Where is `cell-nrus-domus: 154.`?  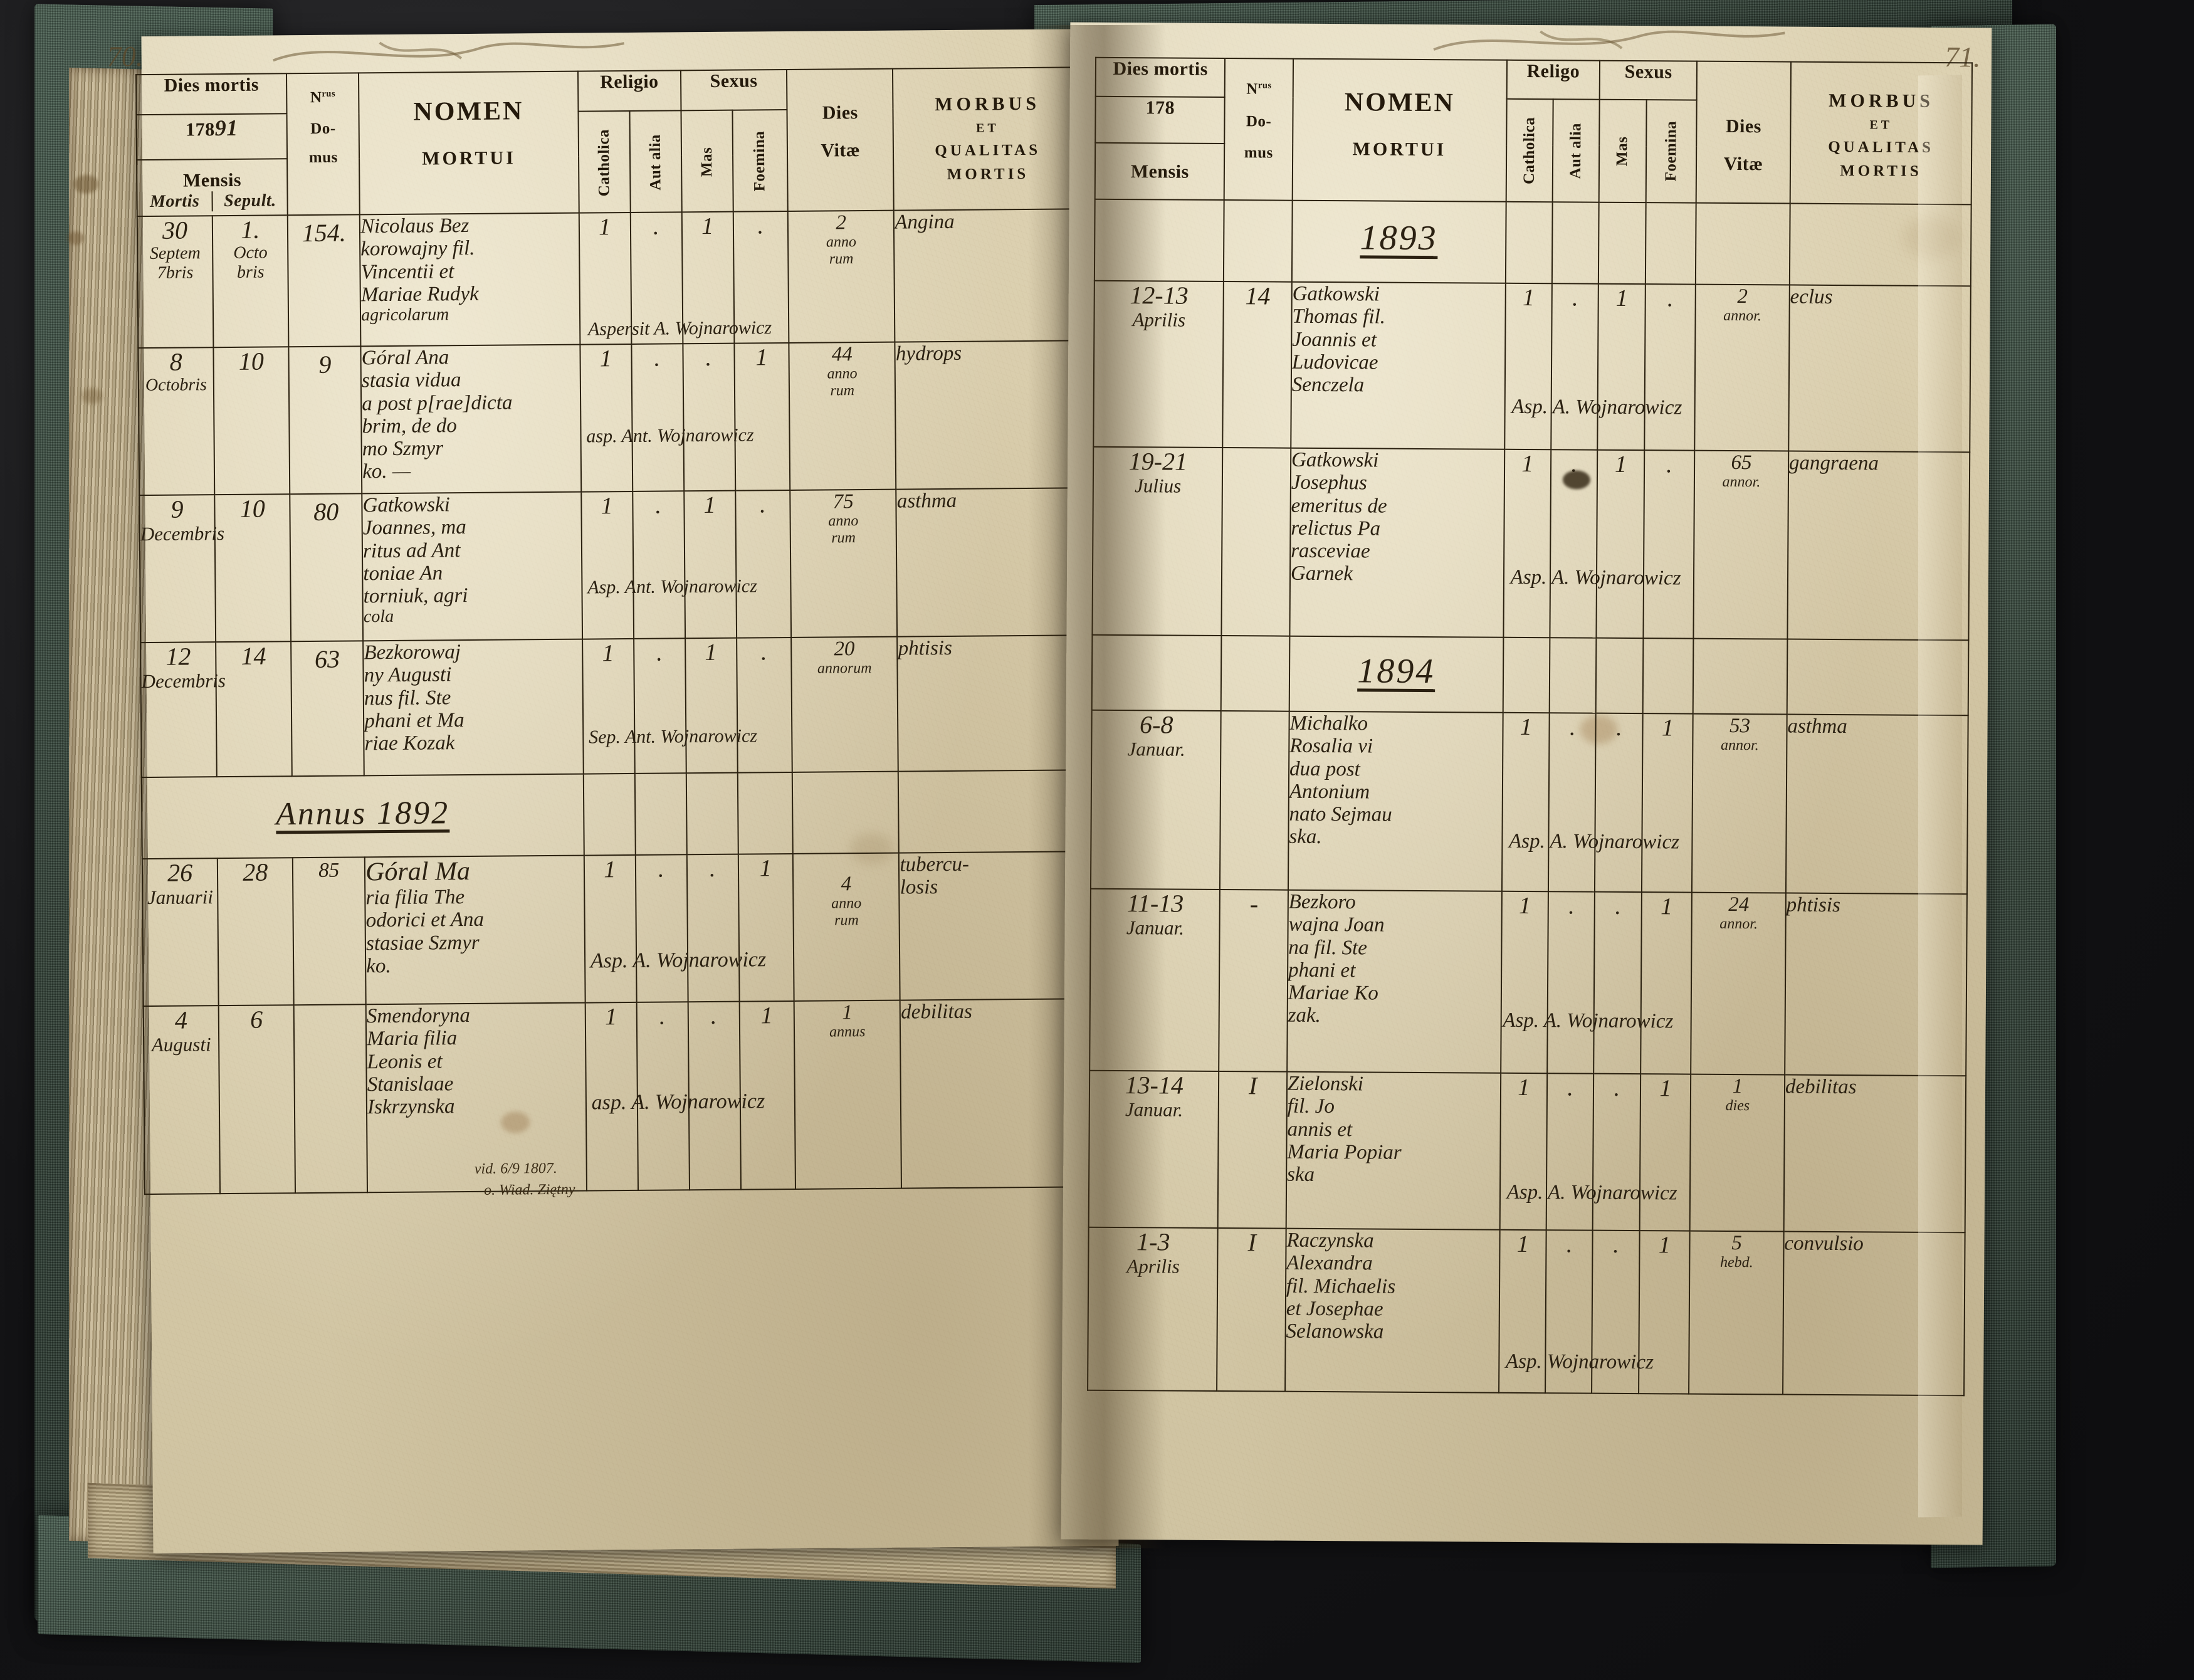 cell-nrus-domus: 154. is located at coordinates (324, 280).